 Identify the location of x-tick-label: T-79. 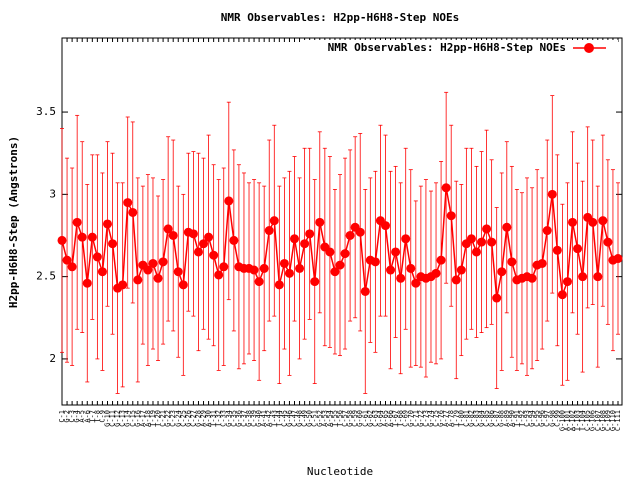
(456, 418).